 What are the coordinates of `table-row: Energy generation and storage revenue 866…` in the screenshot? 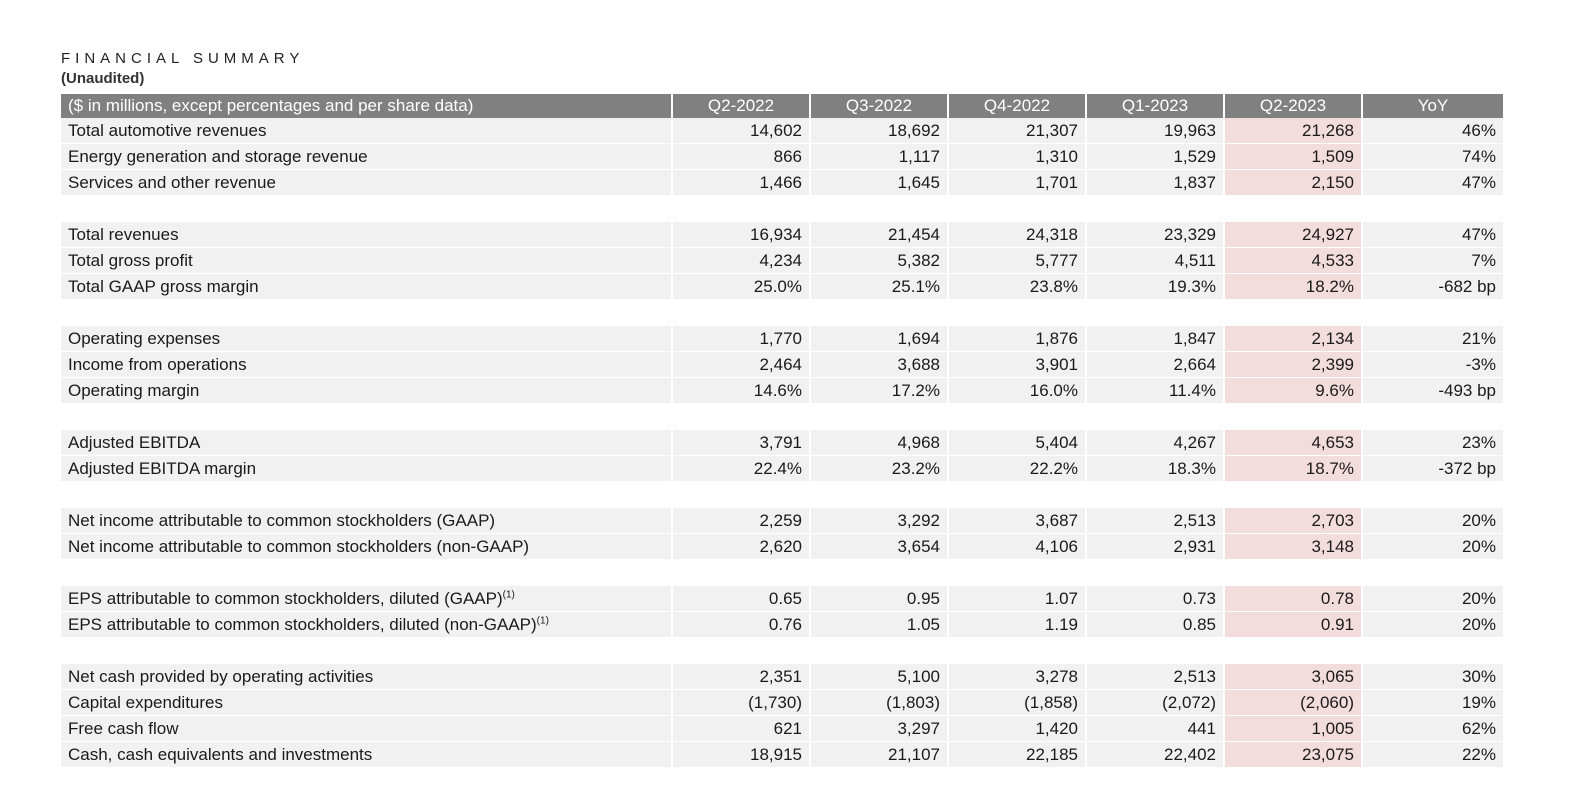 It's located at (782, 157).